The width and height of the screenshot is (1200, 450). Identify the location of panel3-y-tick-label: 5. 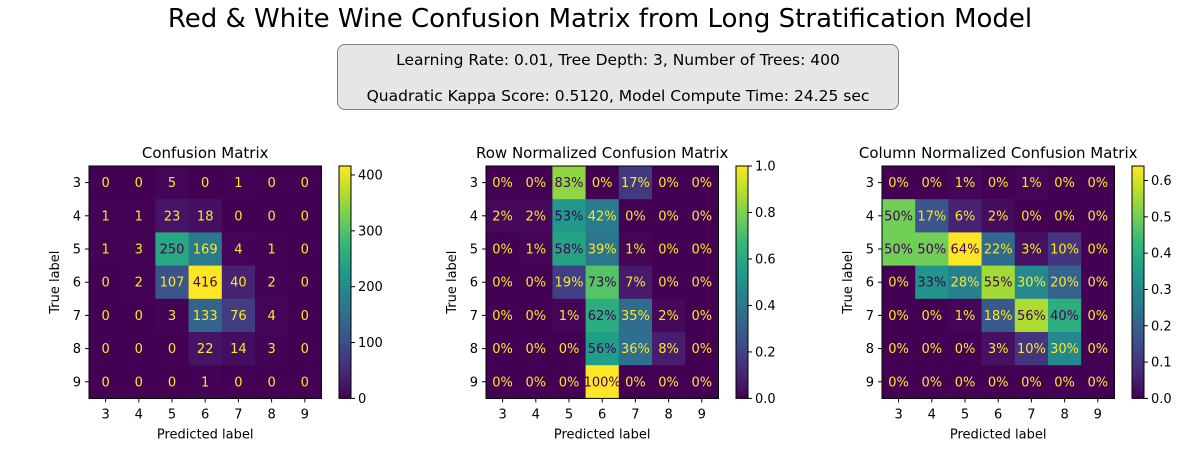
(870, 250).